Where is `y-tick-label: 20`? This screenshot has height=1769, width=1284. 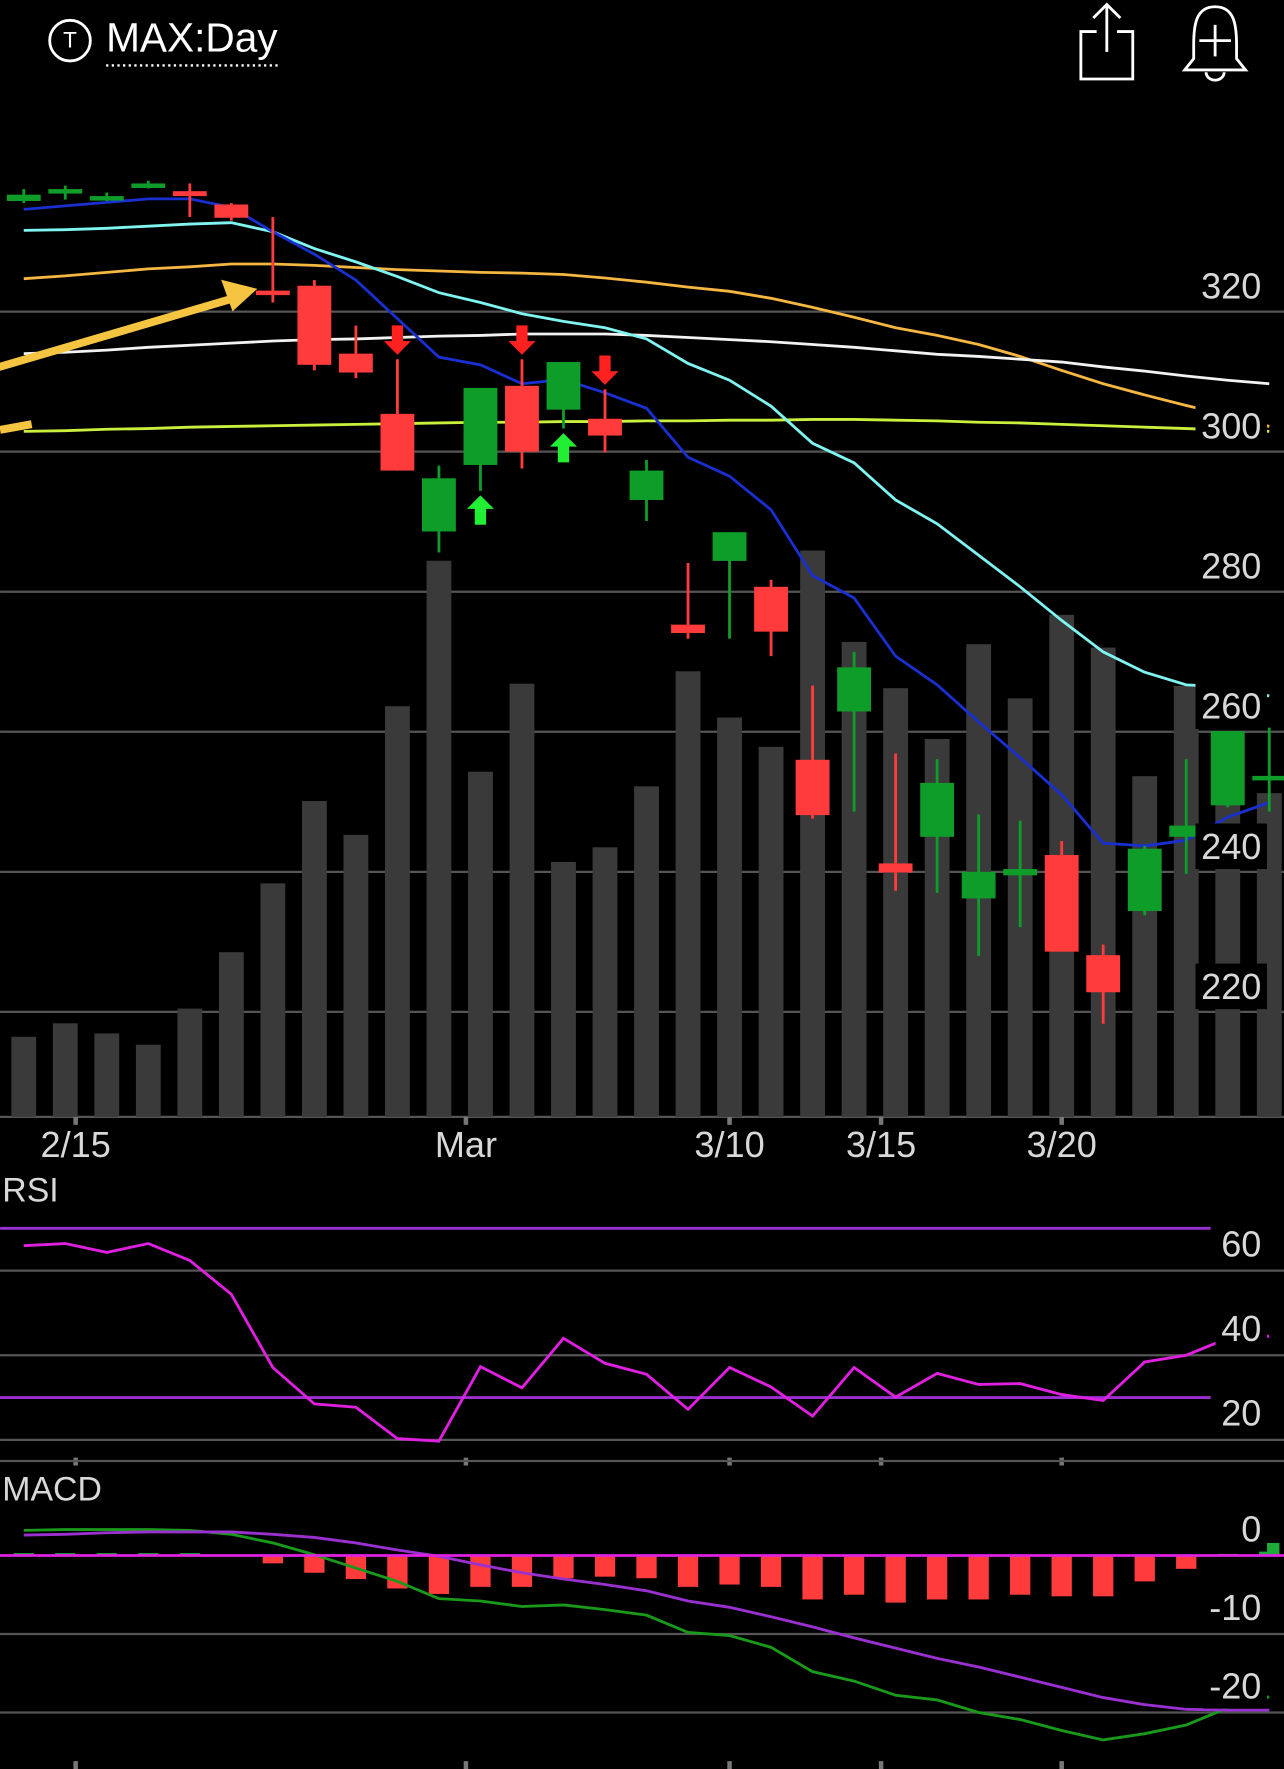
y-tick-label: 20 is located at coordinates (1241, 1413).